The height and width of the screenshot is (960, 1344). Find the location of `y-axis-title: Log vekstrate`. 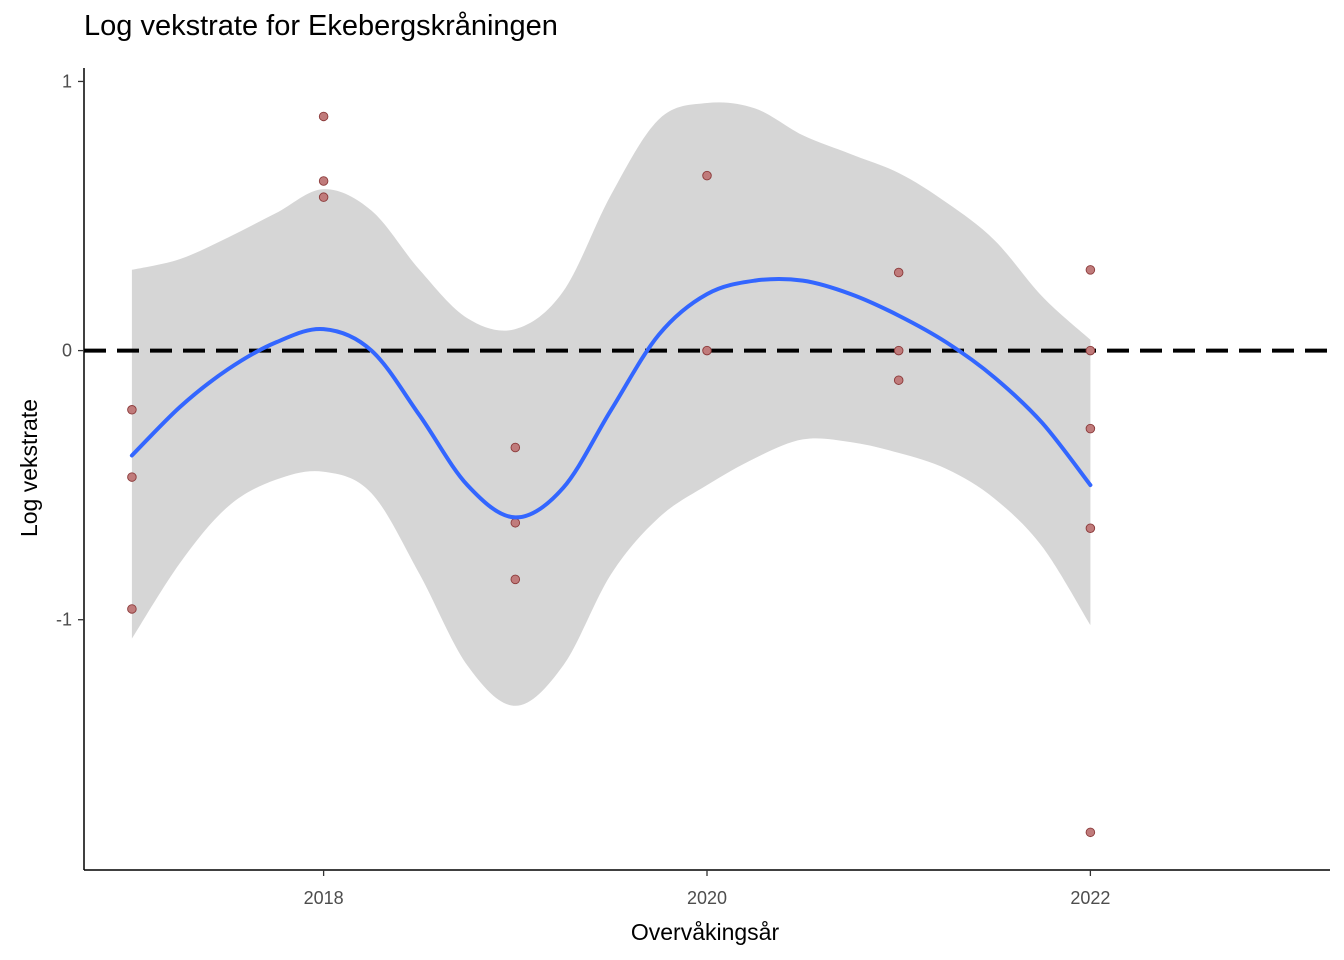

y-axis-title: Log vekstrate is located at coordinates (29, 468).